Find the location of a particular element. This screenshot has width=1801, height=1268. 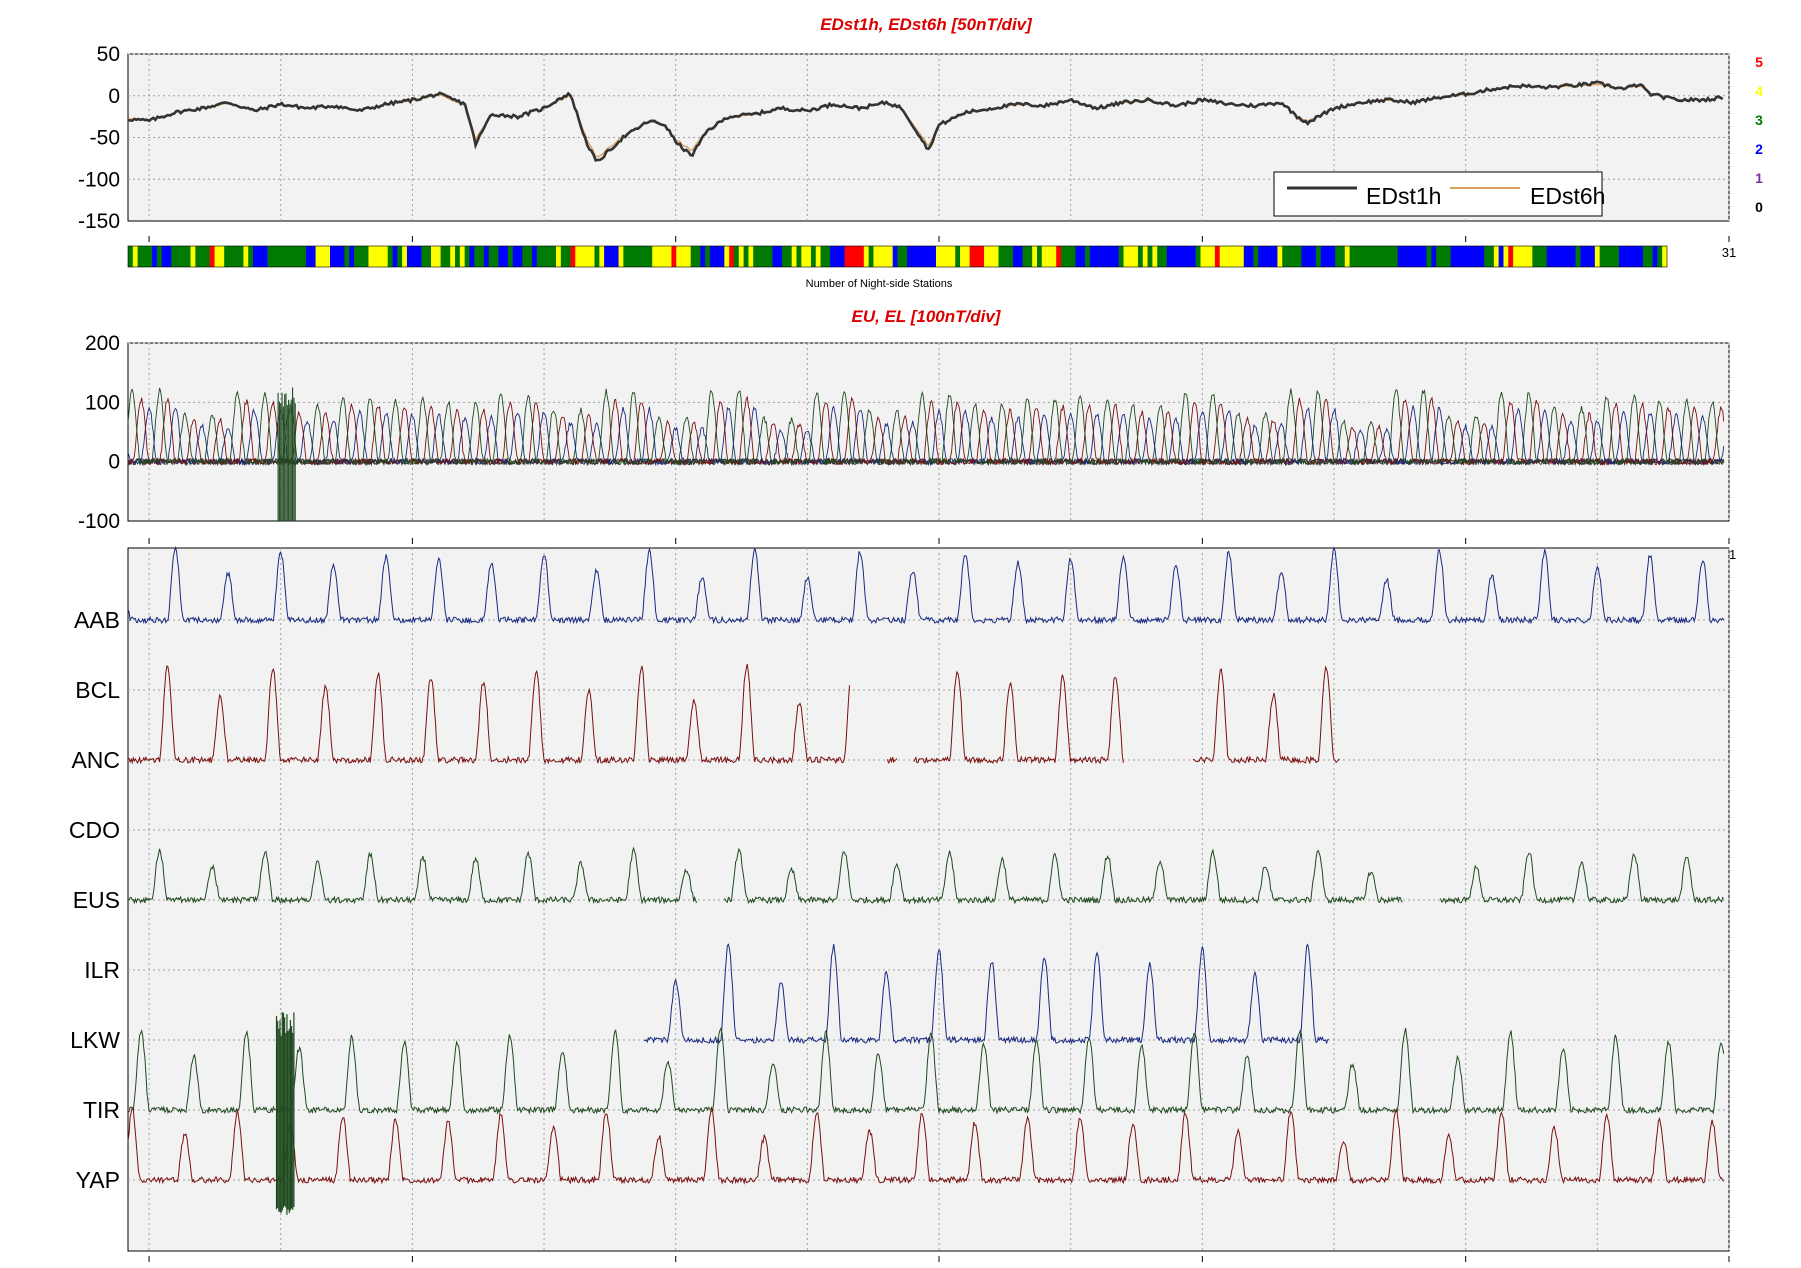

legend-edst1h-label: EDst1h is located at coordinates (1403, 196).